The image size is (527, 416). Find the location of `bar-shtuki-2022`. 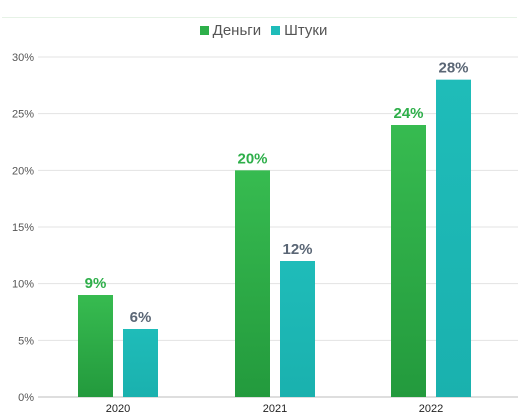

bar-shtuki-2022 is located at coordinates (453, 238).